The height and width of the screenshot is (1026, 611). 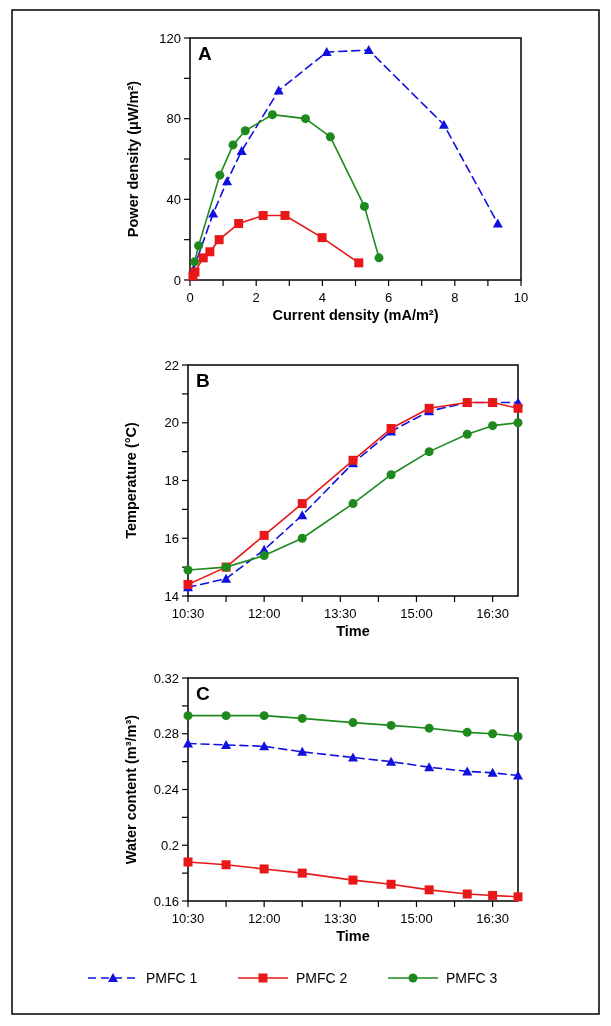 What do you see at coordinates (131, 789) in the screenshot?
I see `y-axis-title: Water content (m³/m³)` at bounding box center [131, 789].